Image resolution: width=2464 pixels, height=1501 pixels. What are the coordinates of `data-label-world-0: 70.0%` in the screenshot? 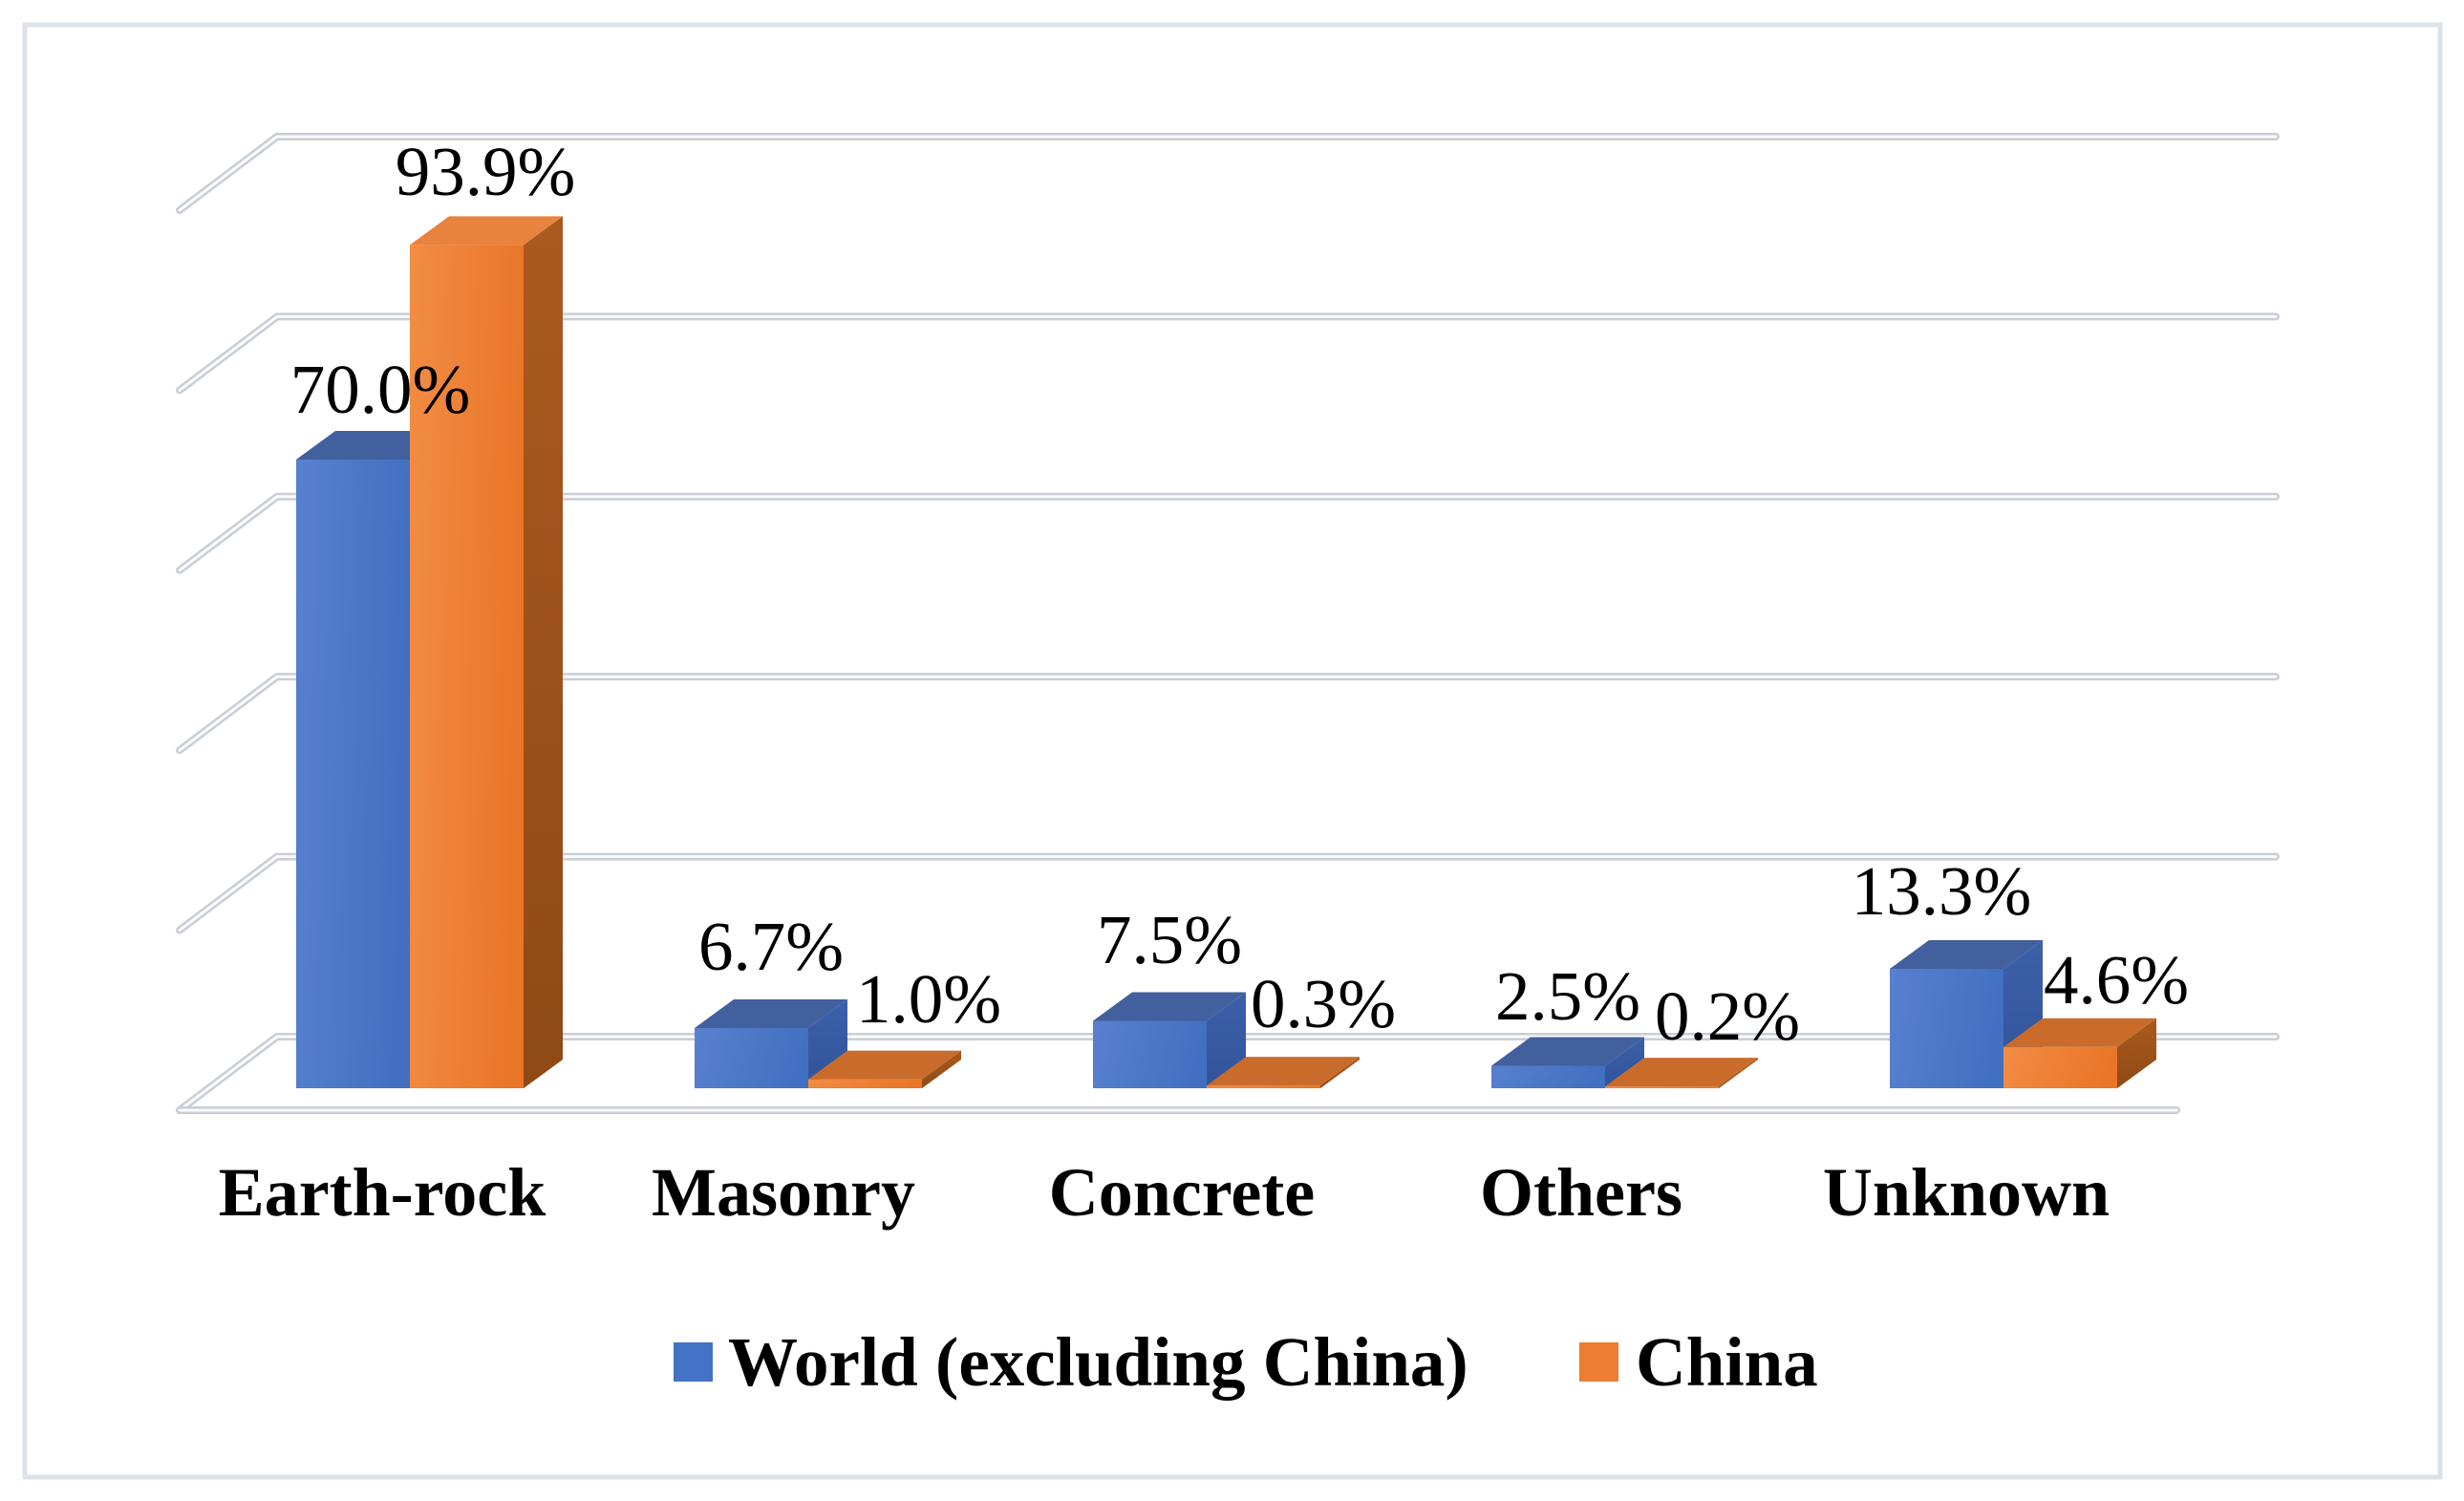 It's located at (380, 389).